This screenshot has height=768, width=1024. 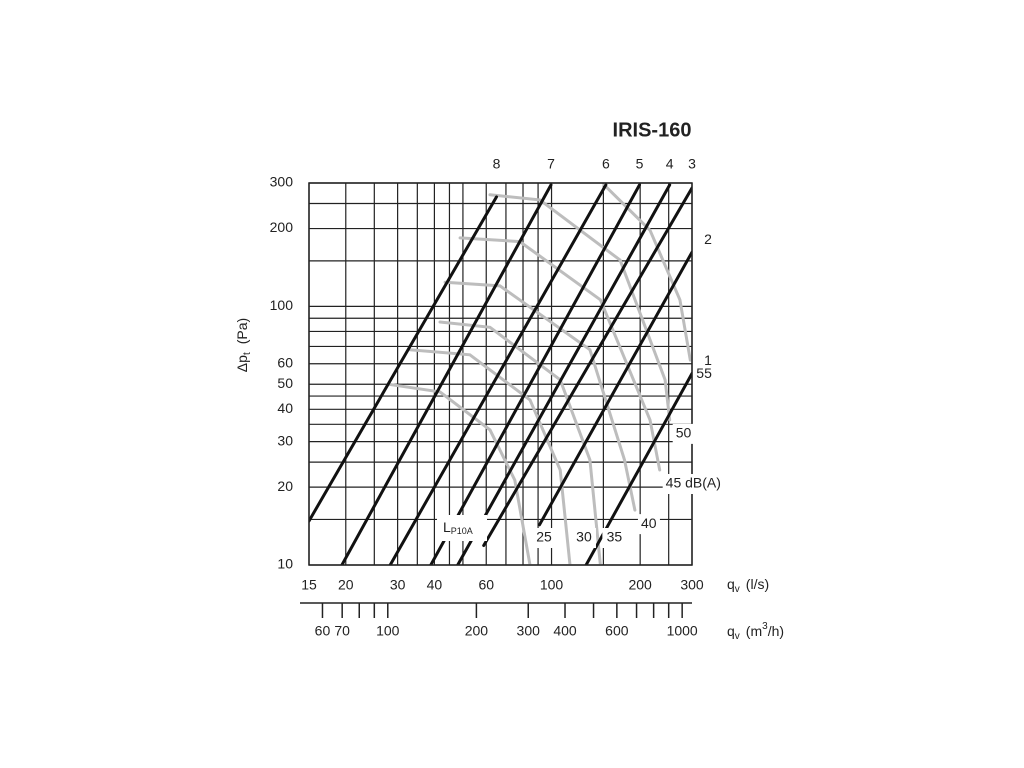 I want to click on curve-label-box: LP10A, so click(x=462, y=528).